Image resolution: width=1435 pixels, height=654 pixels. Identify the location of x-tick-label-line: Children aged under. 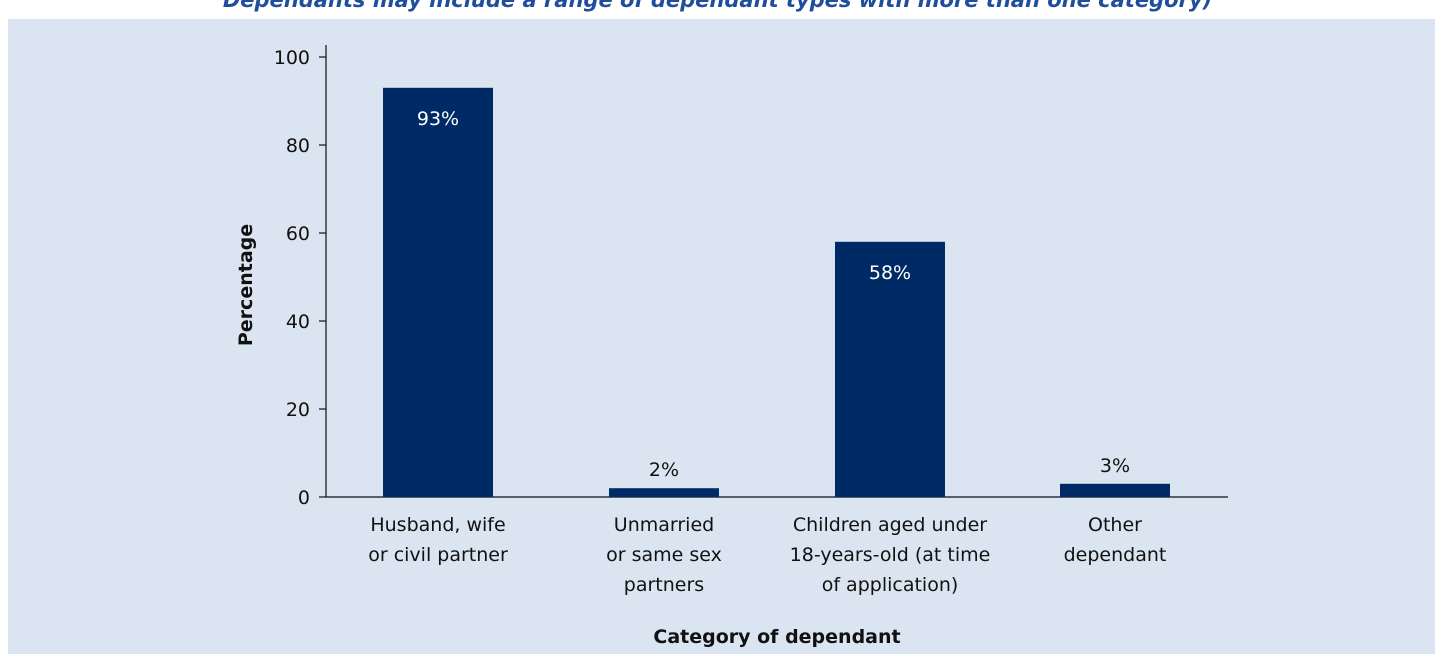
(890, 525).